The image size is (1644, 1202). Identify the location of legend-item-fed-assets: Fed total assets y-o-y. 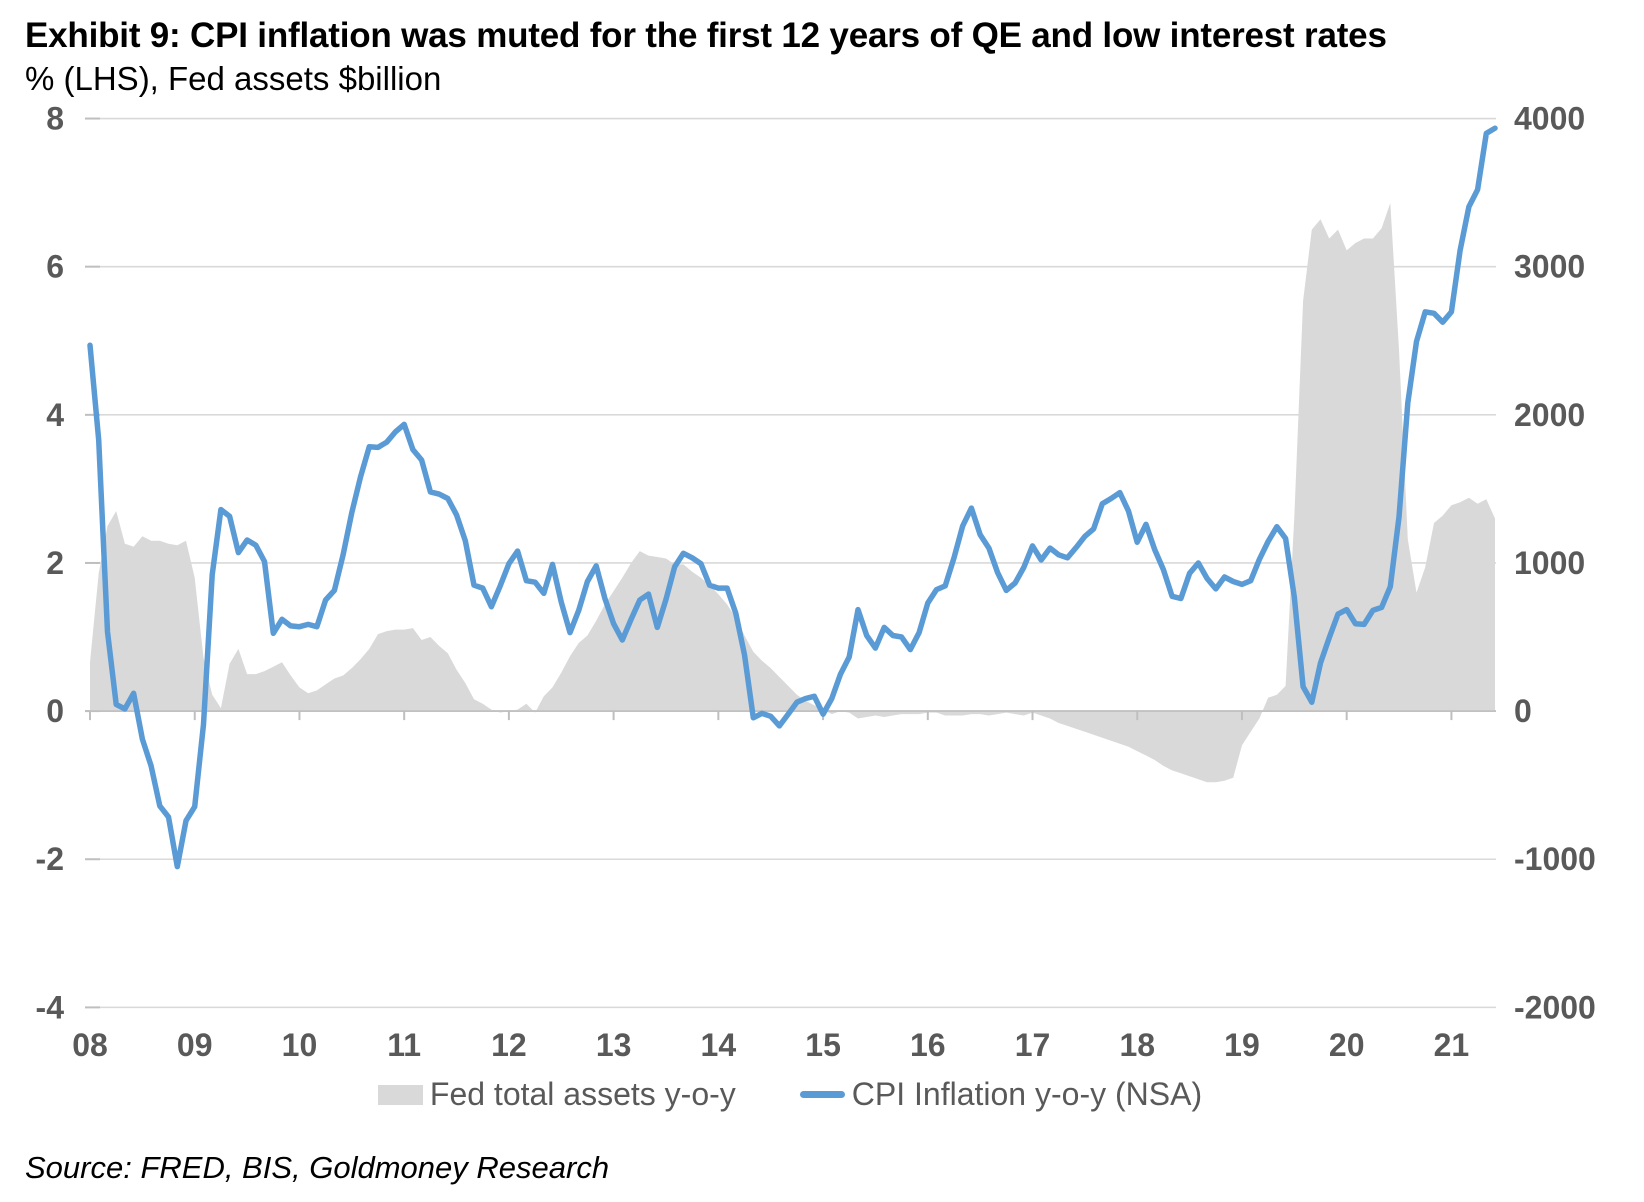
(556, 1094).